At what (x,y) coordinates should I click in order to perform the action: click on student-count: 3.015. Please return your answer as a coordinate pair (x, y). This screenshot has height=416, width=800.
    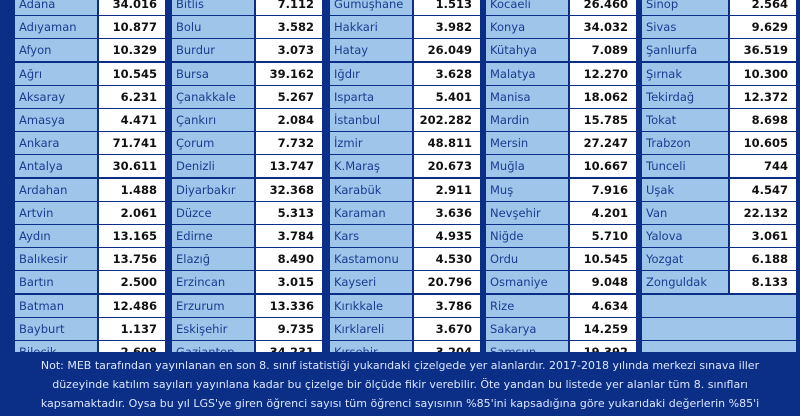
    Looking at the image, I should click on (289, 282).